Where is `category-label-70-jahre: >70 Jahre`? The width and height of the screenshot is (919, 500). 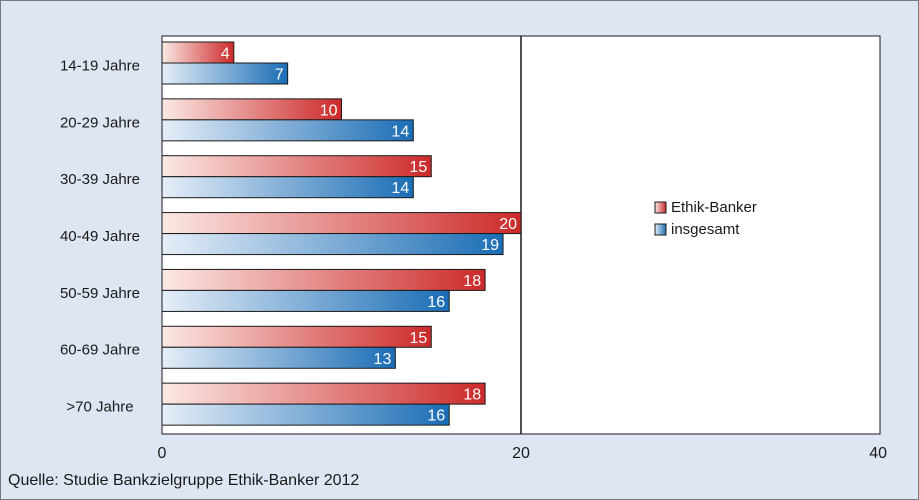
category-label-70-jahre: >70 Jahre is located at coordinates (99, 407).